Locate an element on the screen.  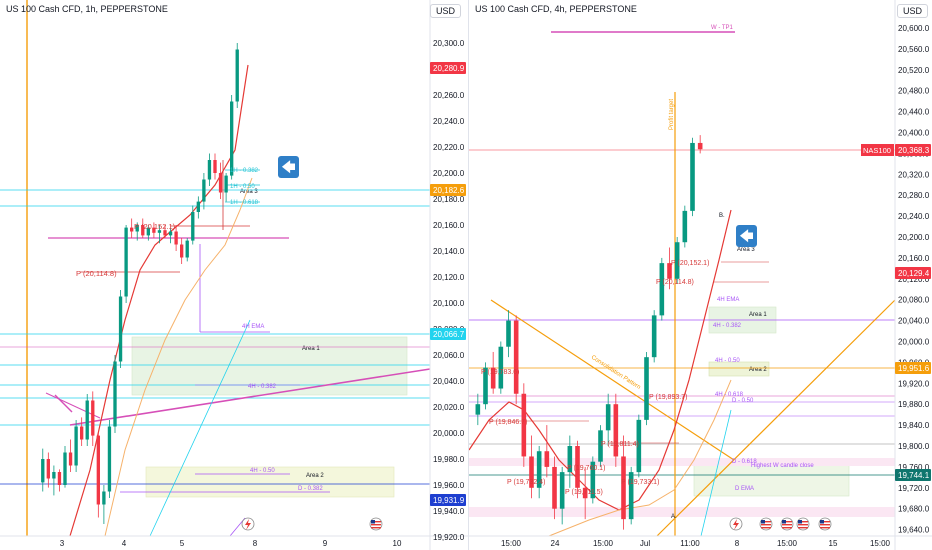
pivot-label: P (19,711.5) is located at coordinates (584, 492).